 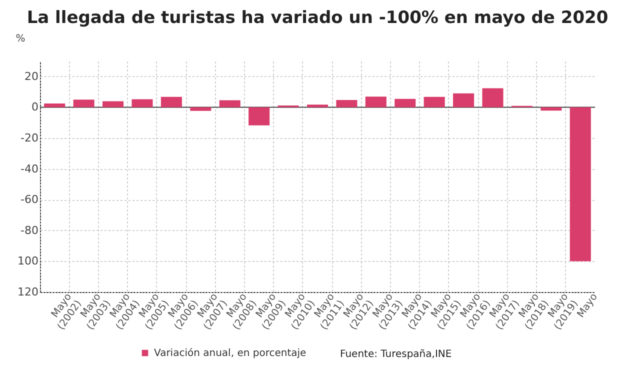 I want to click on y-tick-label: 0, so click(x=35, y=107).